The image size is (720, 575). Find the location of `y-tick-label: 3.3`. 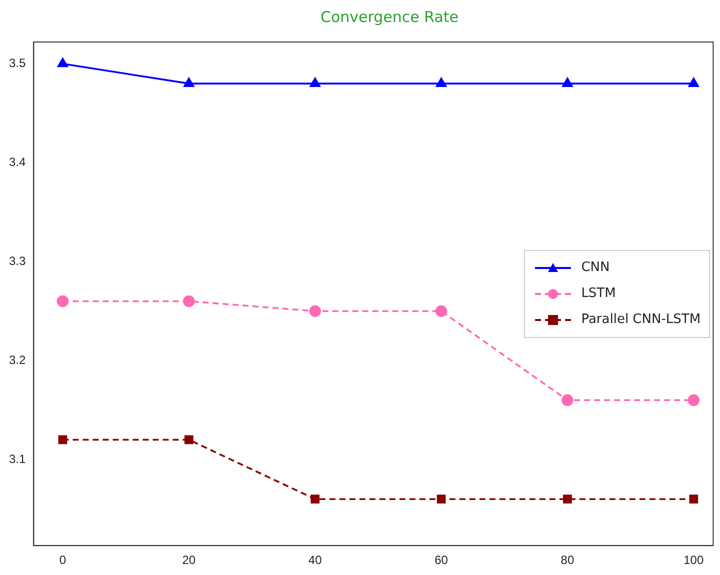

y-tick-label: 3.3 is located at coordinates (17, 261).